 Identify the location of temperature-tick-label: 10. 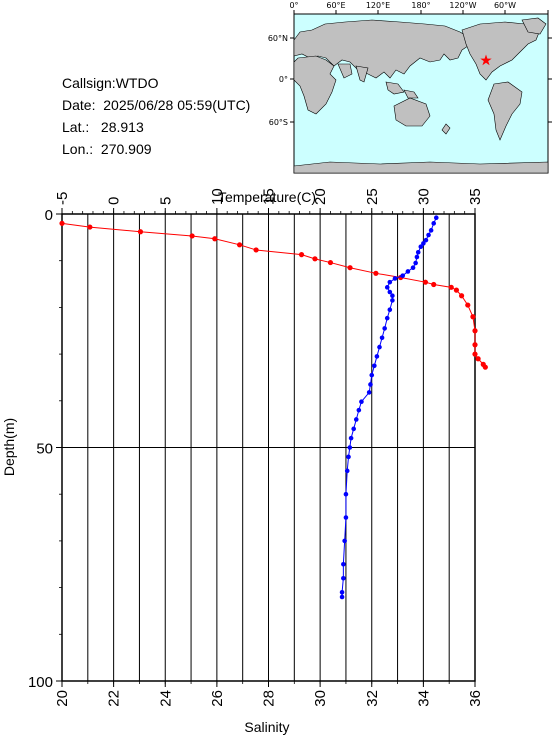
(217, 196).